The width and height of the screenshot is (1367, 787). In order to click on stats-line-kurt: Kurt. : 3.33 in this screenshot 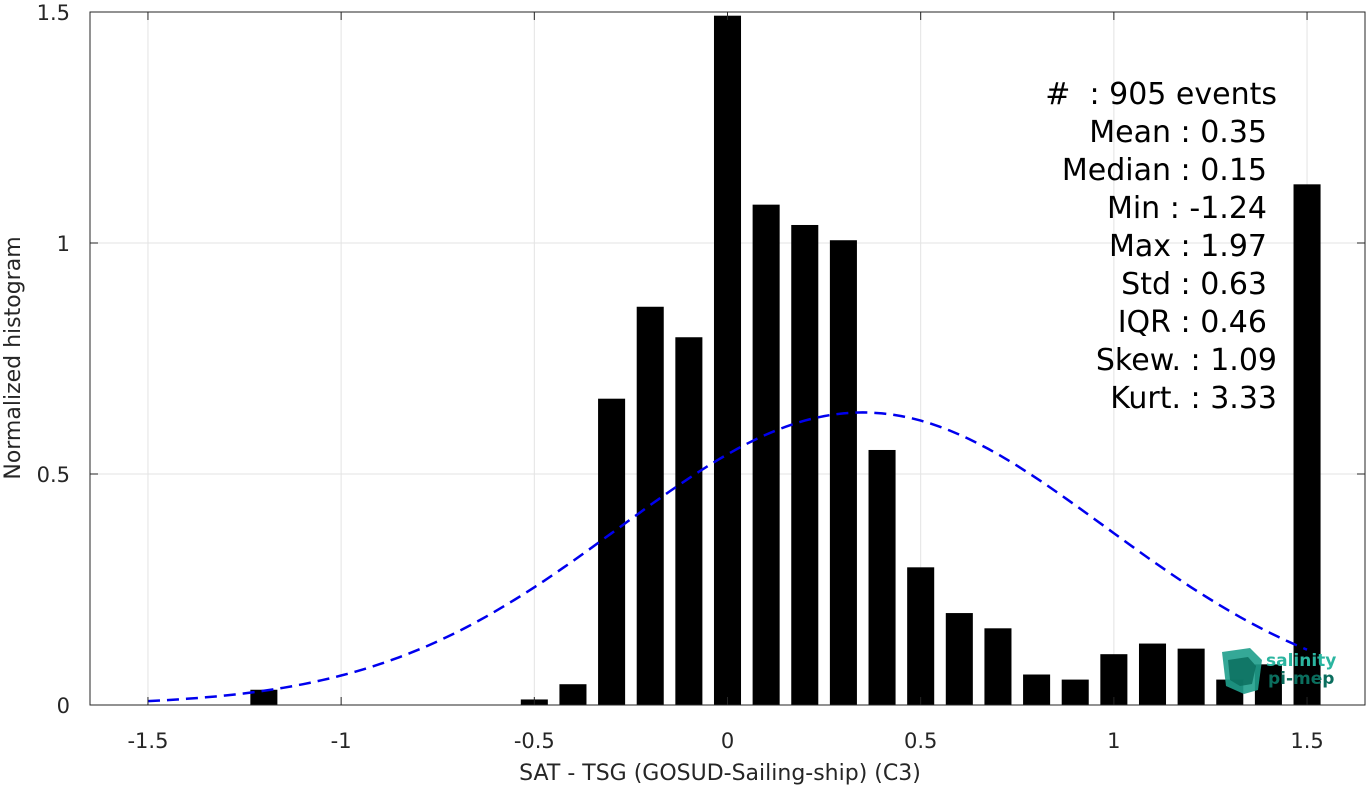, I will do `click(1193, 398)`.